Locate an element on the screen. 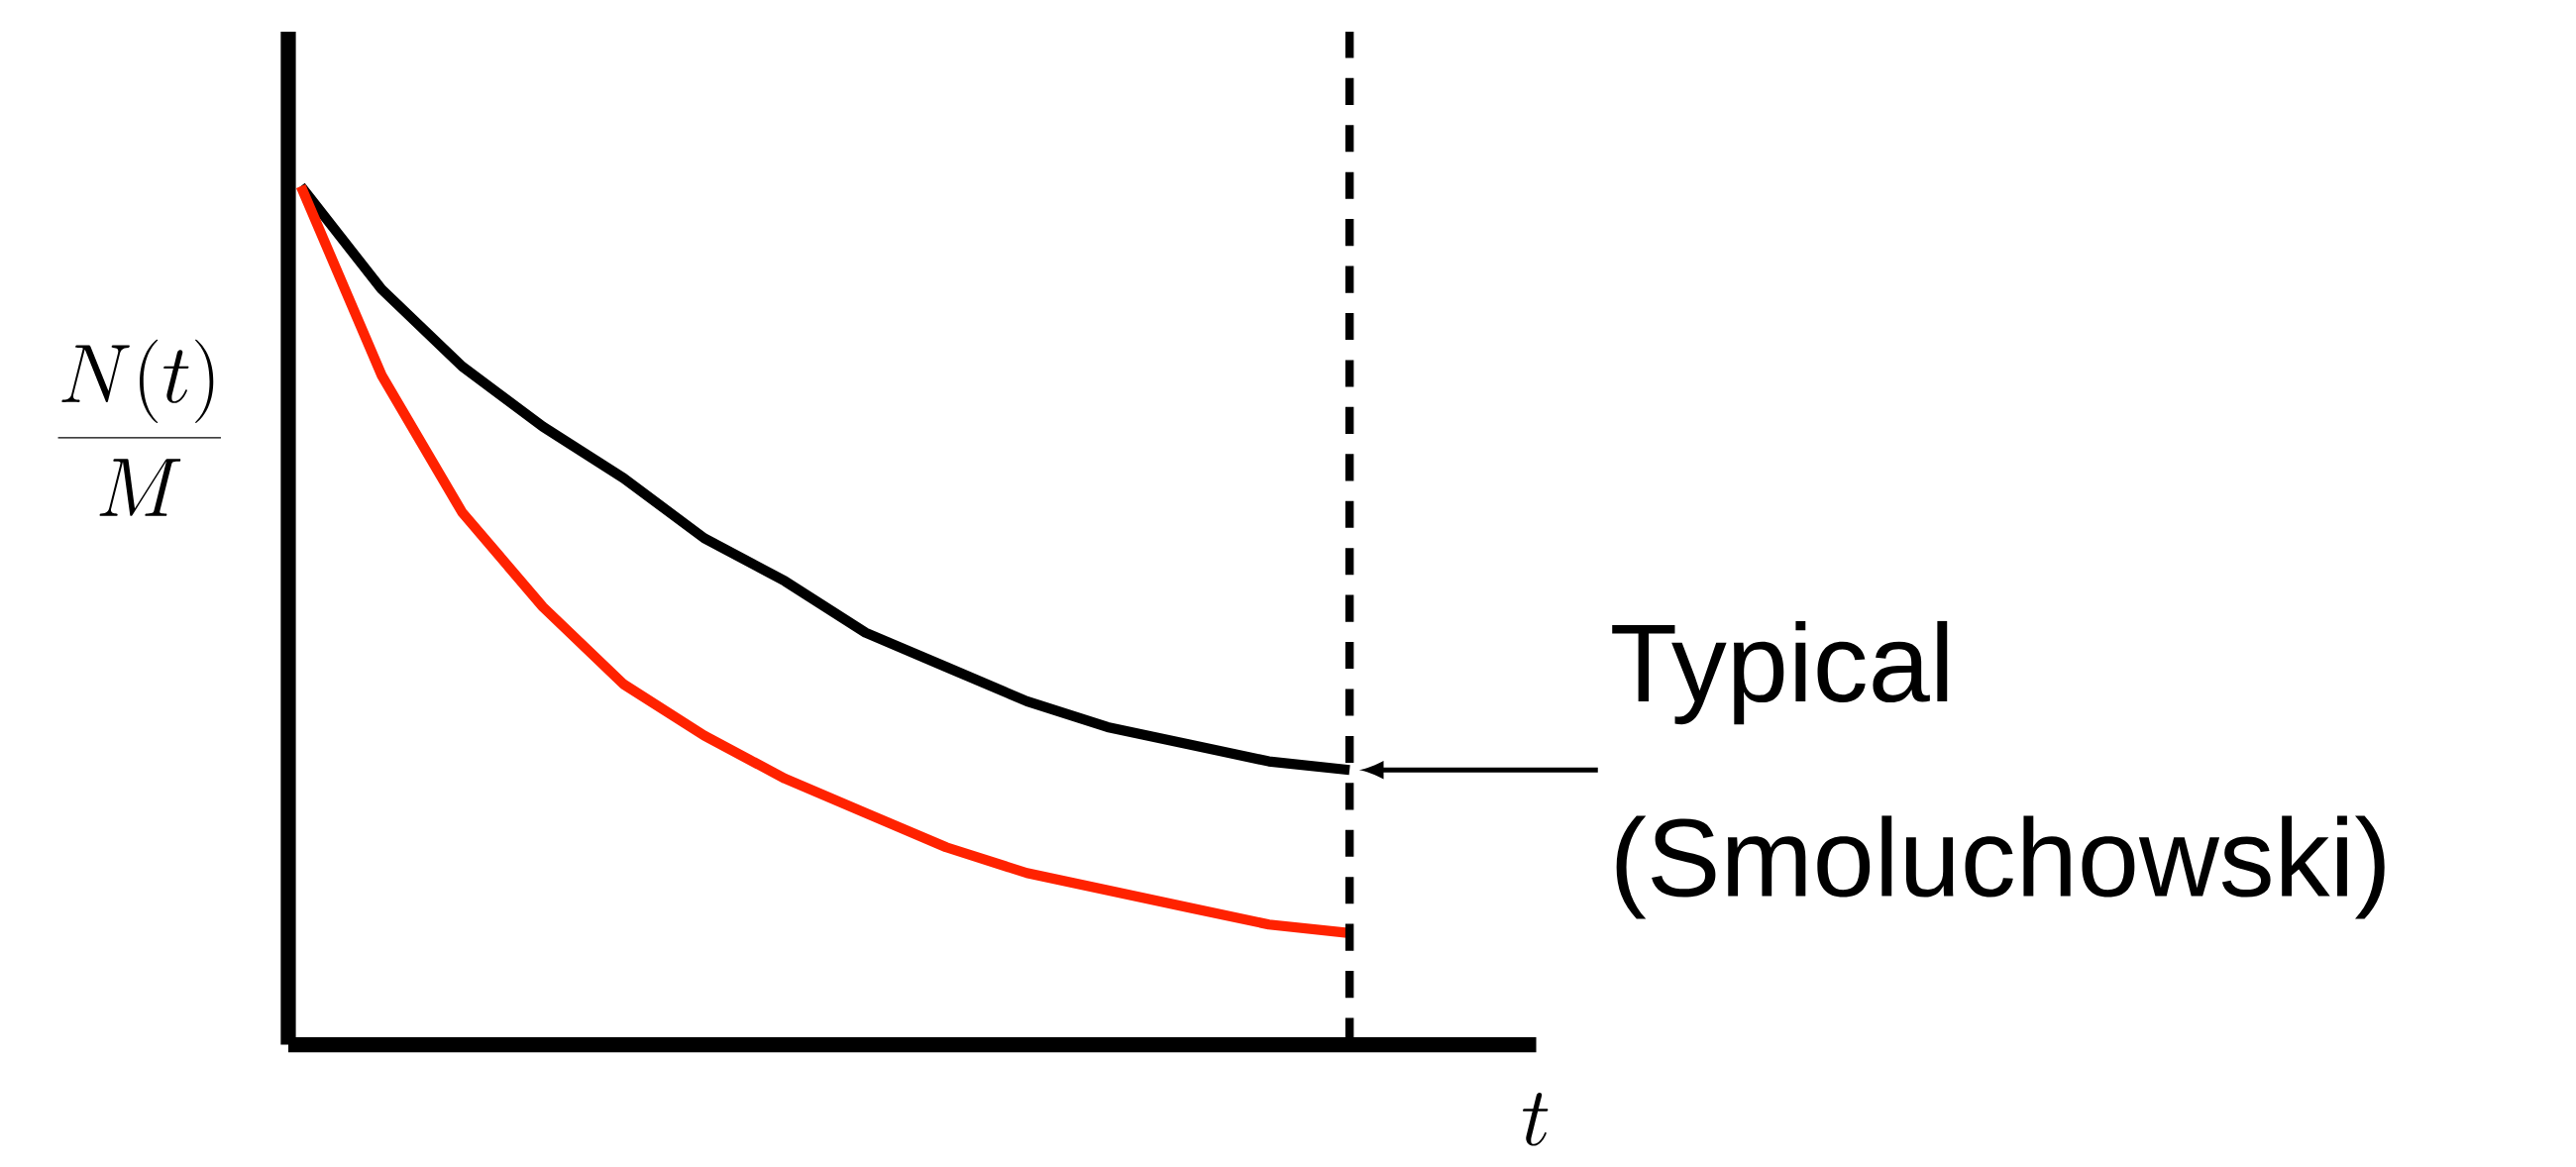 This screenshot has width=2576, height=1167. text: Typical (Smoluchowski) is located at coordinates (1998, 769).